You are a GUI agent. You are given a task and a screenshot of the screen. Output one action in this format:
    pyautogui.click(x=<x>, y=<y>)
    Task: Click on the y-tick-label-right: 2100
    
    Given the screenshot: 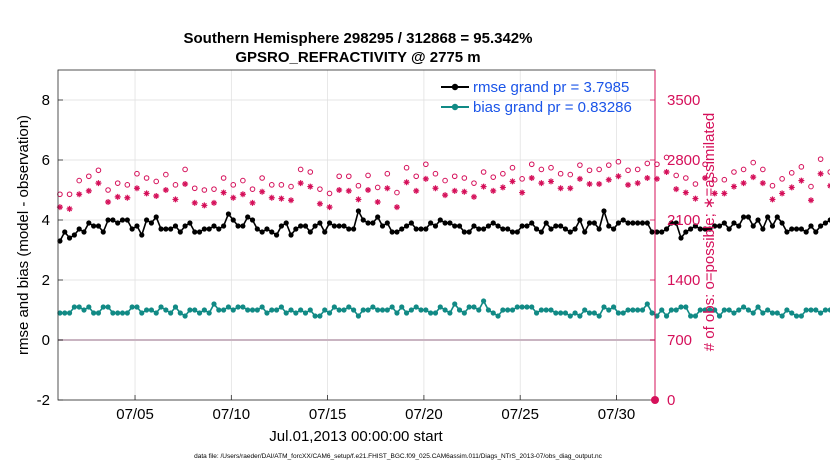 What is the action you would take?
    pyautogui.click(x=683, y=220)
    